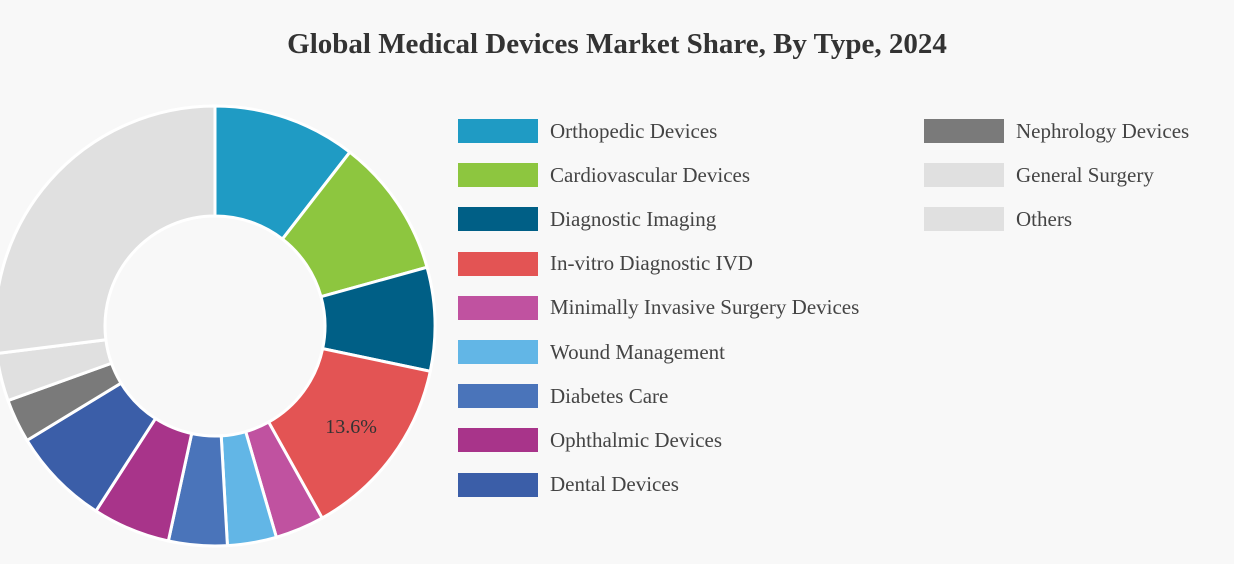  What do you see at coordinates (609, 395) in the screenshot?
I see `legend-label: Diabetes Care` at bounding box center [609, 395].